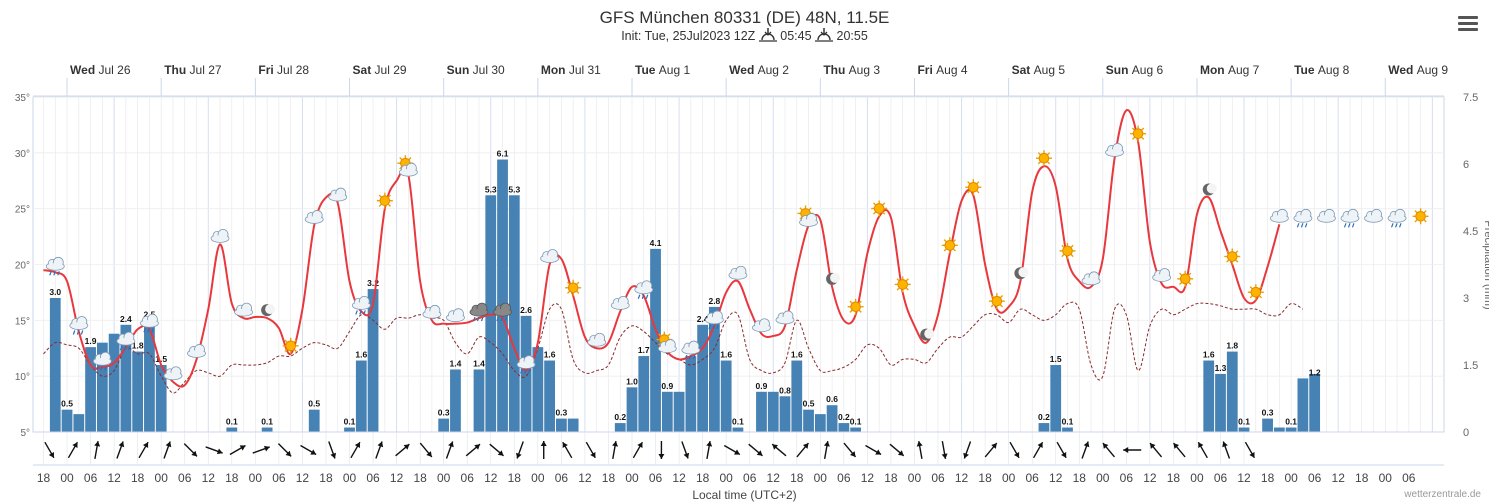 This screenshot has height=504, width=1489. What do you see at coordinates (283, 70) in the screenshot?
I see `day-label: Fri Jul 28` at bounding box center [283, 70].